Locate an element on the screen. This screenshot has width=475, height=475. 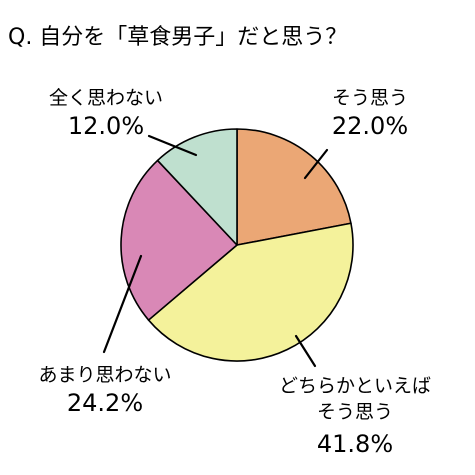
slice-value-label-3: 24.2% is located at coordinates (105, 403).